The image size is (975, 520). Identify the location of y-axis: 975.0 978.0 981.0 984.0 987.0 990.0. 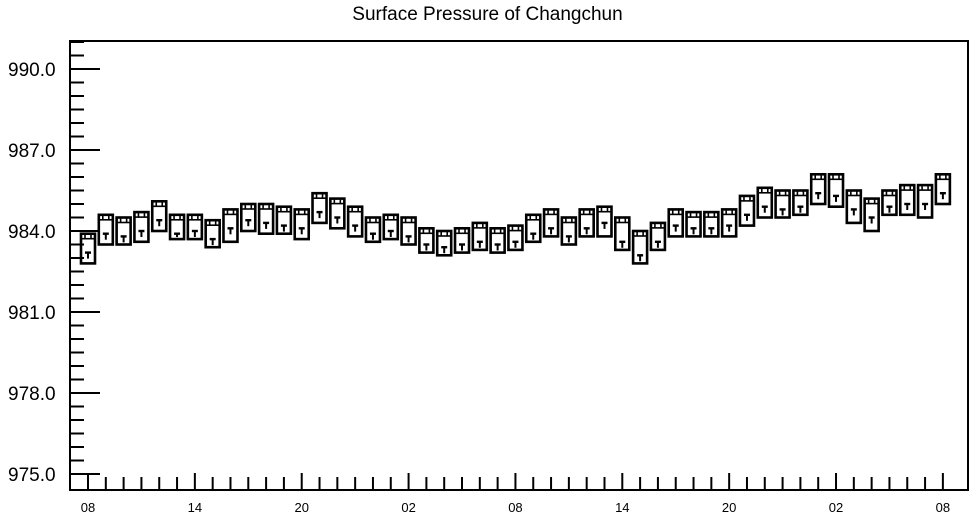
(54, 263).